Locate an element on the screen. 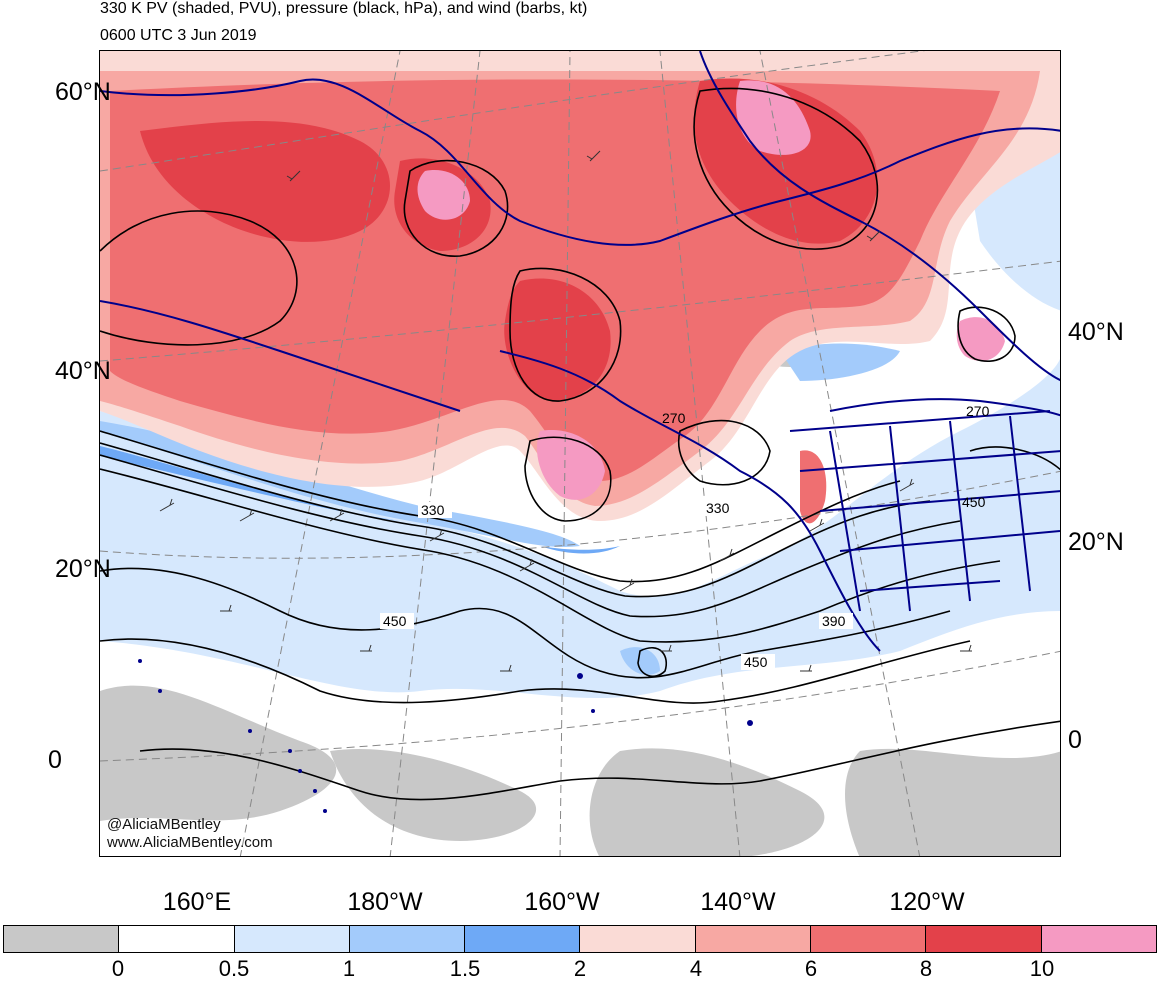 The image size is (1160, 982). watermark-url: www.AliciaMBentley.com is located at coordinates (190, 842).